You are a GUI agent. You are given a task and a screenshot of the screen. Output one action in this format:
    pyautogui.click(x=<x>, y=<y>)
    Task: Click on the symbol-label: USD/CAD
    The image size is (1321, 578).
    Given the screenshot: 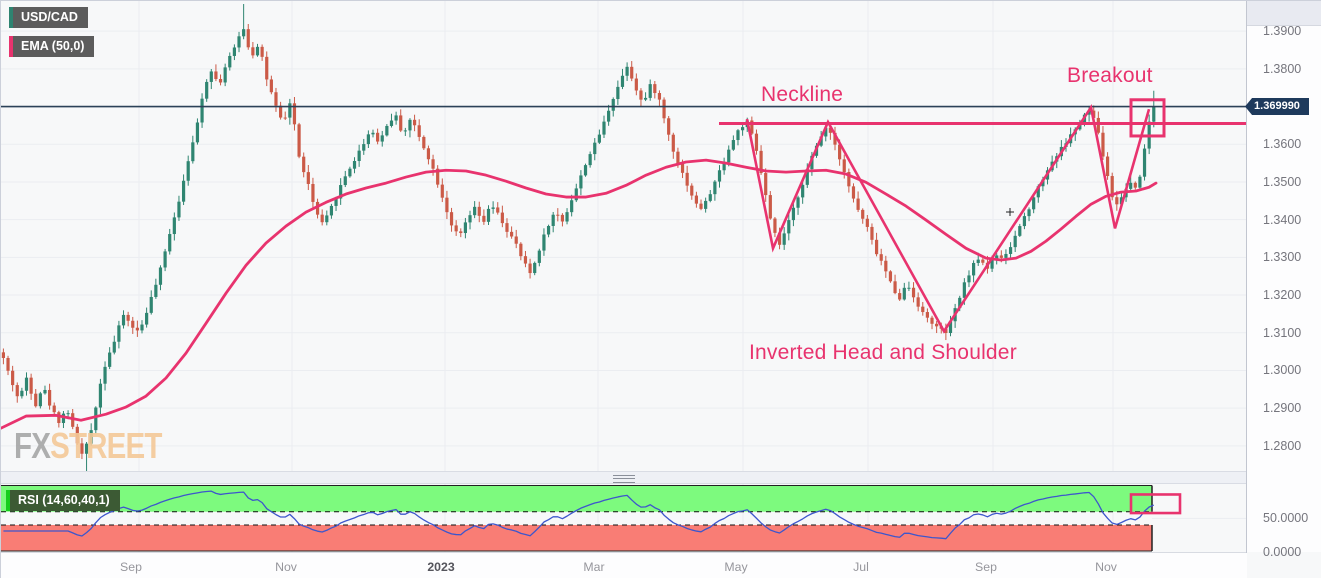 What is the action you would take?
    pyautogui.click(x=49, y=17)
    